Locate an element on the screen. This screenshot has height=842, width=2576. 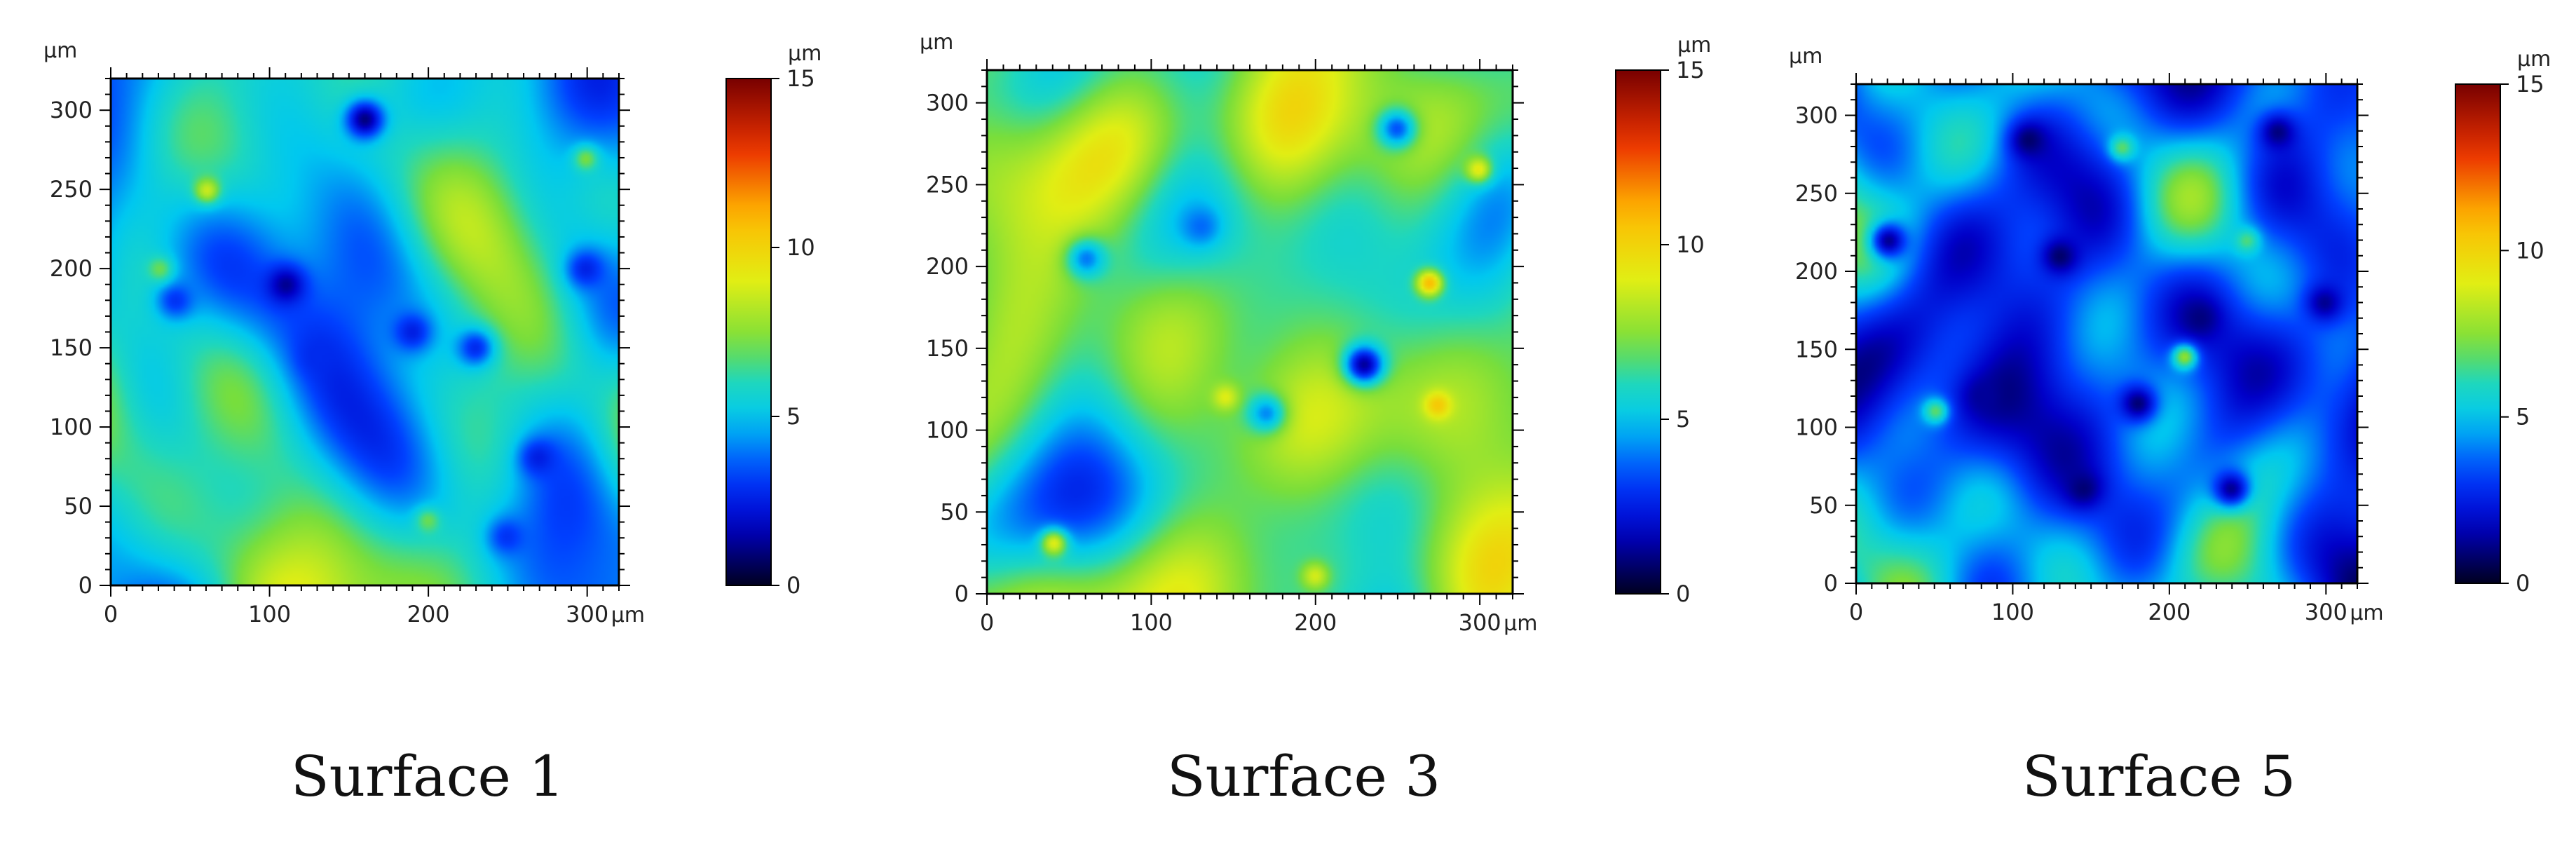
panel-caption: Surface 1 is located at coordinates (428, 777).